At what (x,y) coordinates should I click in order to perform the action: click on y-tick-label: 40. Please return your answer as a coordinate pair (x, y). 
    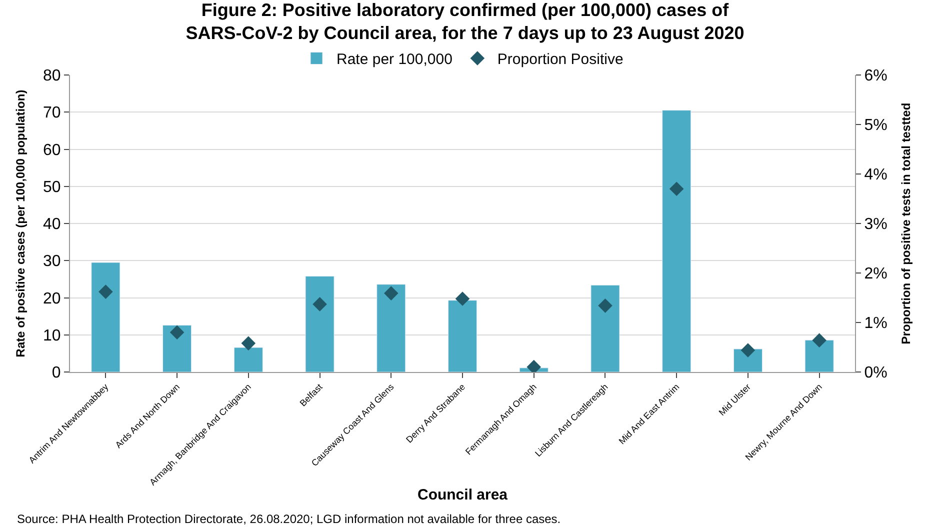
    Looking at the image, I should click on (52, 225).